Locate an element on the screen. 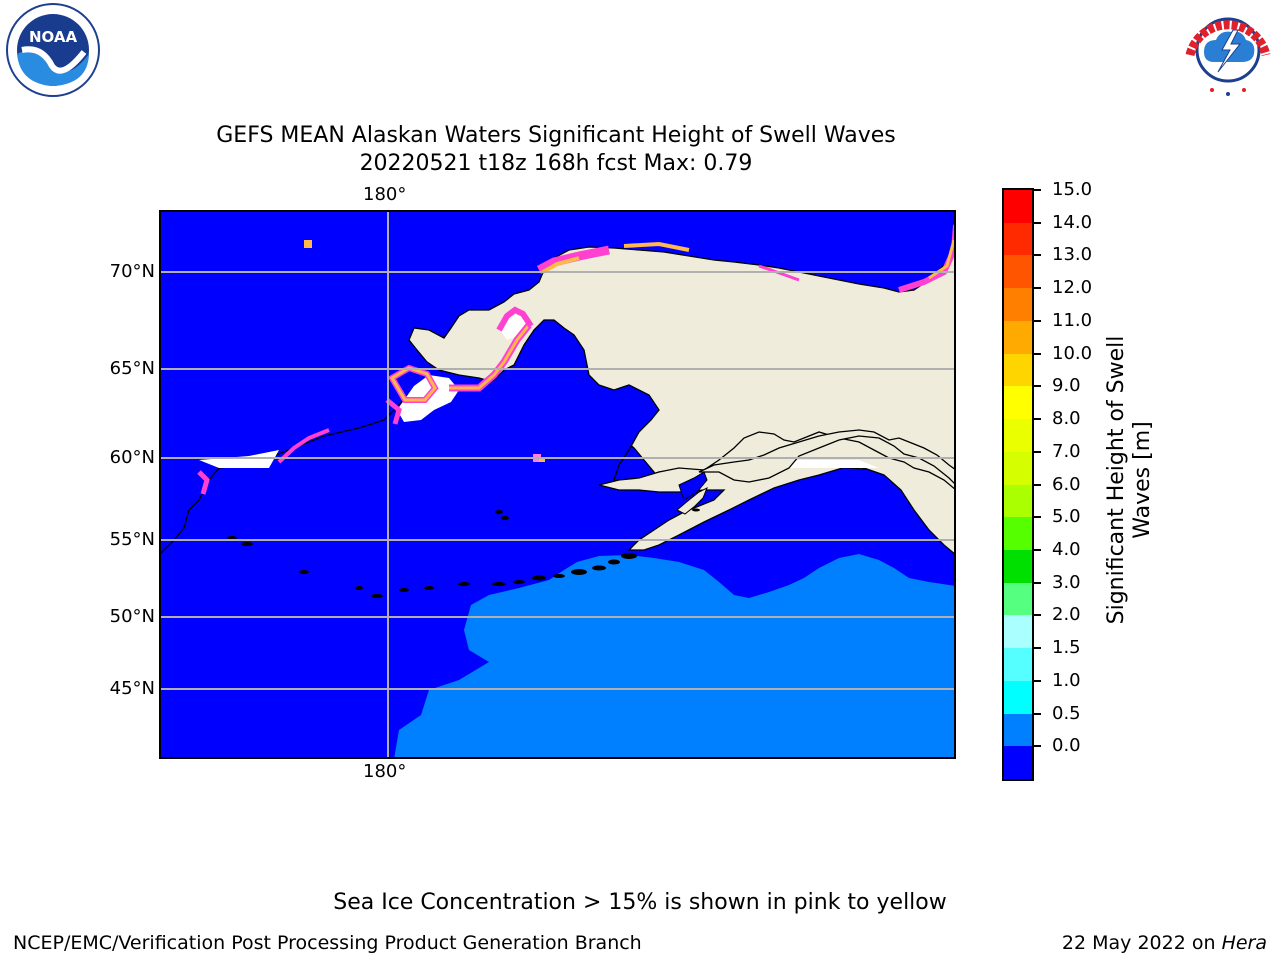 The image size is (1280, 960). colorbar-tick-label: 7.0 is located at coordinates (1066, 451).